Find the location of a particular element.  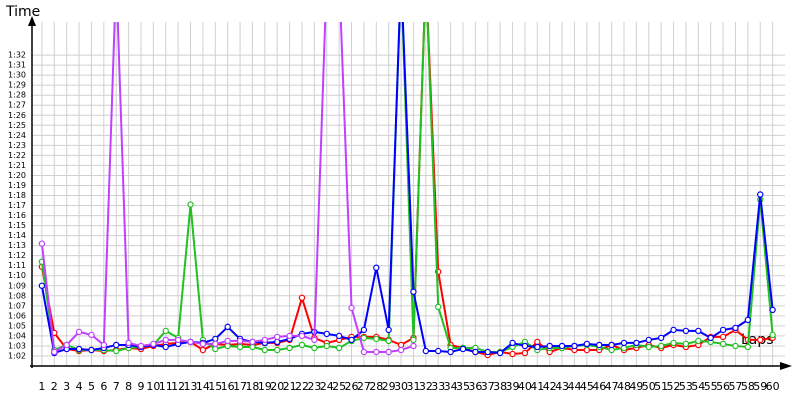

x-tick-label: 53 is located at coordinates (686, 386).